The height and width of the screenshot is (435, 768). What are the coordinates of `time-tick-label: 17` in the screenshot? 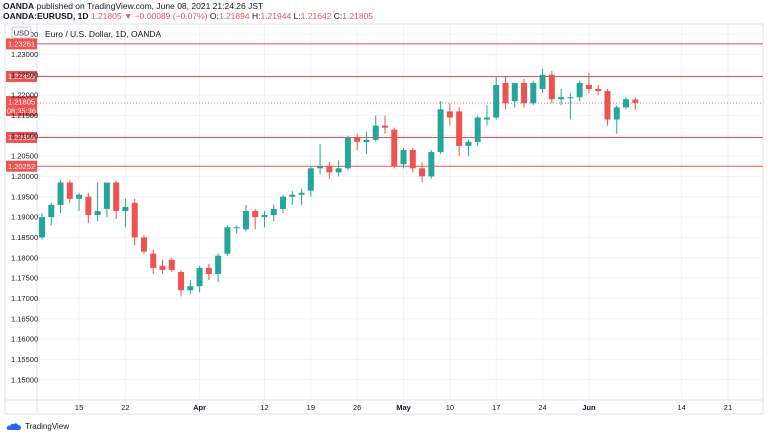 It's located at (496, 407).